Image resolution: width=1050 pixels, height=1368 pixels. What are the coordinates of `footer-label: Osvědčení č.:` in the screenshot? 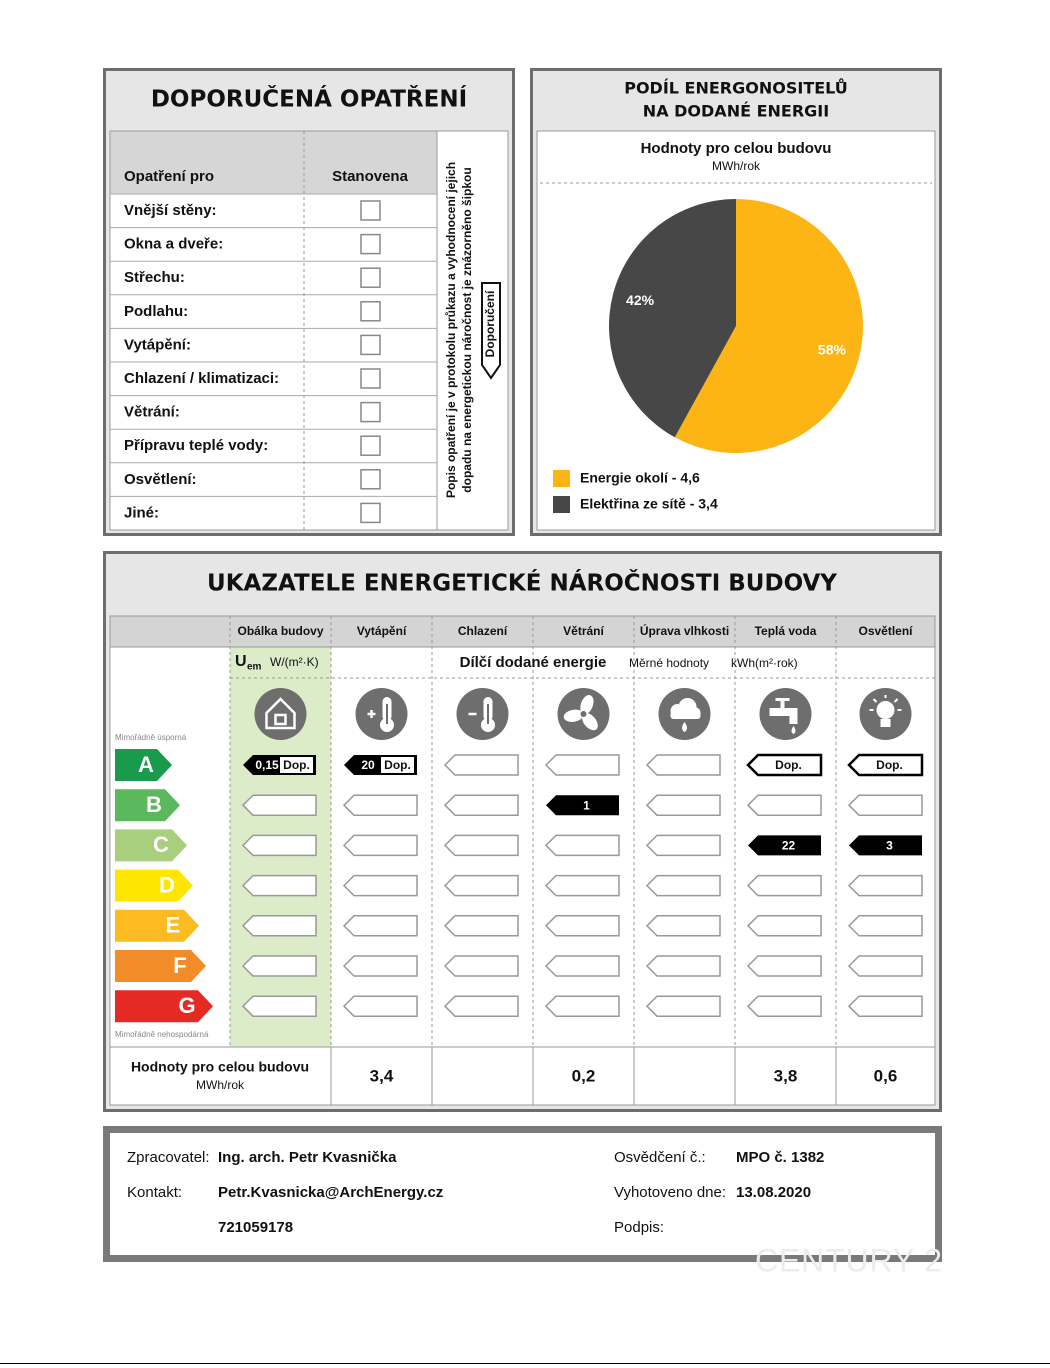 It's located at (660, 1157).